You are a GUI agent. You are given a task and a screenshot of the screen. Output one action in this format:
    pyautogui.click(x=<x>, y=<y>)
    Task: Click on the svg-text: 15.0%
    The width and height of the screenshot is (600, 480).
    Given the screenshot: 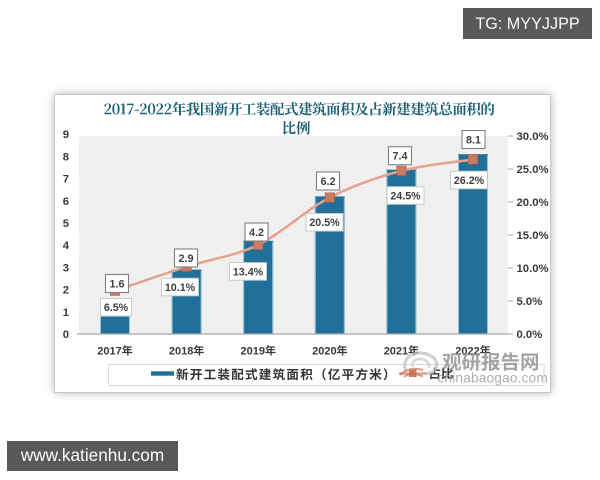 What is the action you would take?
    pyautogui.click(x=533, y=236)
    